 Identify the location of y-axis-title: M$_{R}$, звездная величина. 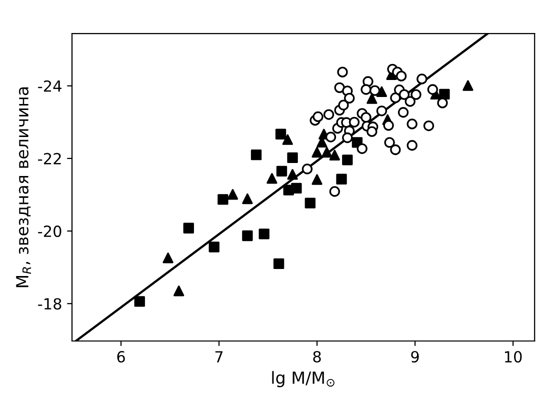
(24, 187).